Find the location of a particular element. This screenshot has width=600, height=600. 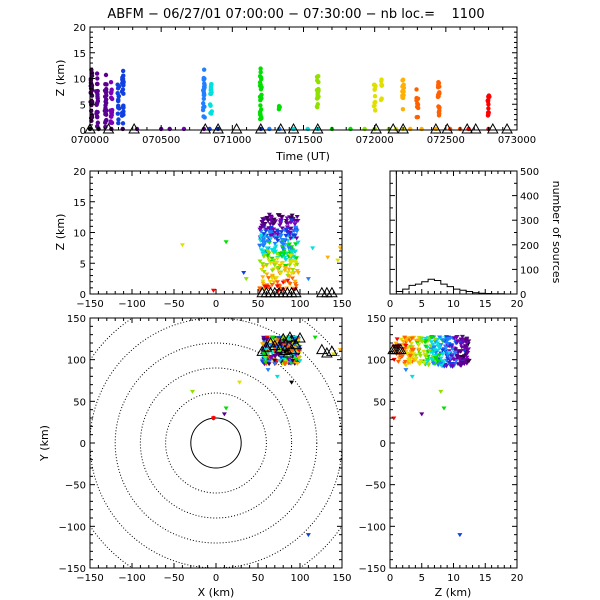

x-tick-label: 073000 is located at coordinates (517, 140).